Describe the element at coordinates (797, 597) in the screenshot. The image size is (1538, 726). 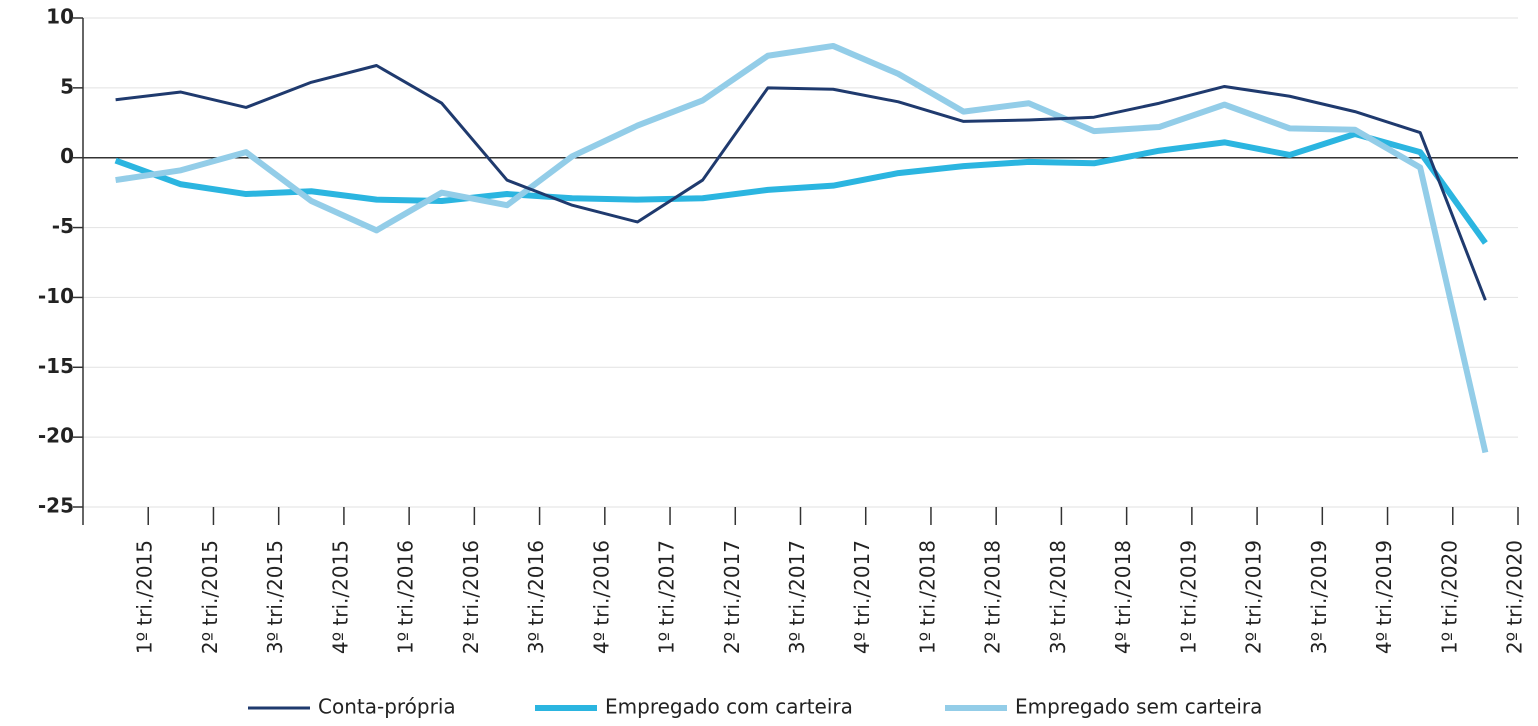
I see `x-tick-label: 3º tri./2017` at that location.